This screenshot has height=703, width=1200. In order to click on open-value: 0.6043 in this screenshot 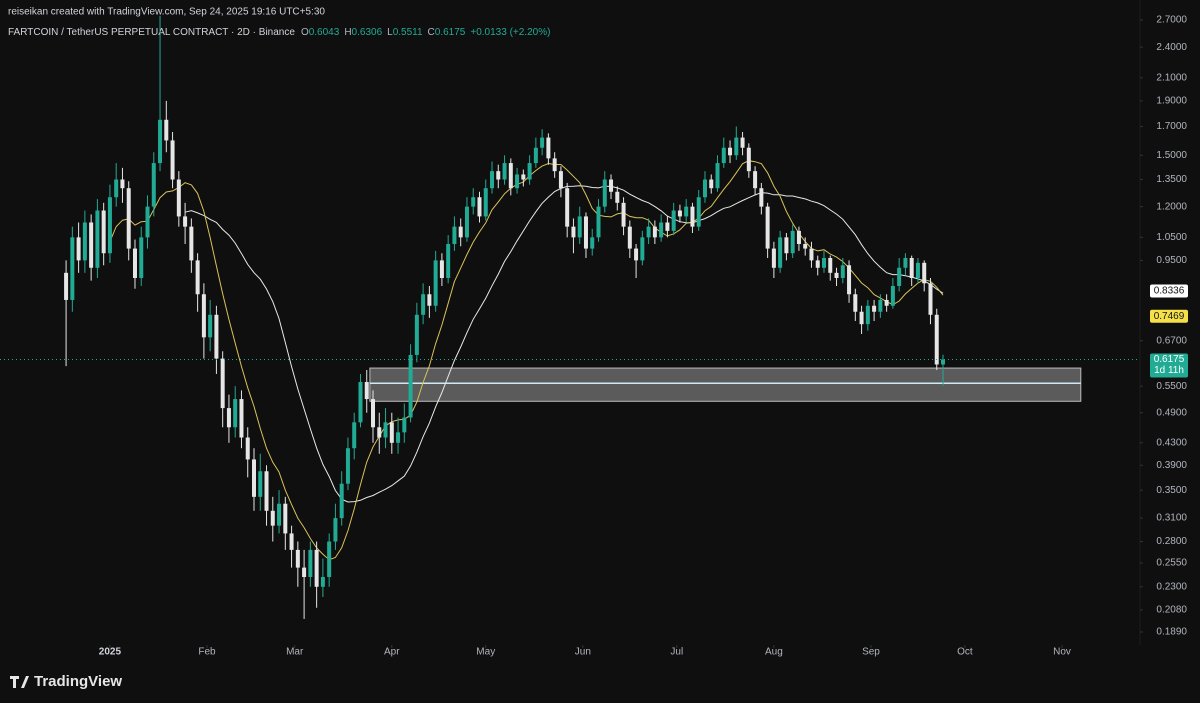, I will do `click(324, 32)`.